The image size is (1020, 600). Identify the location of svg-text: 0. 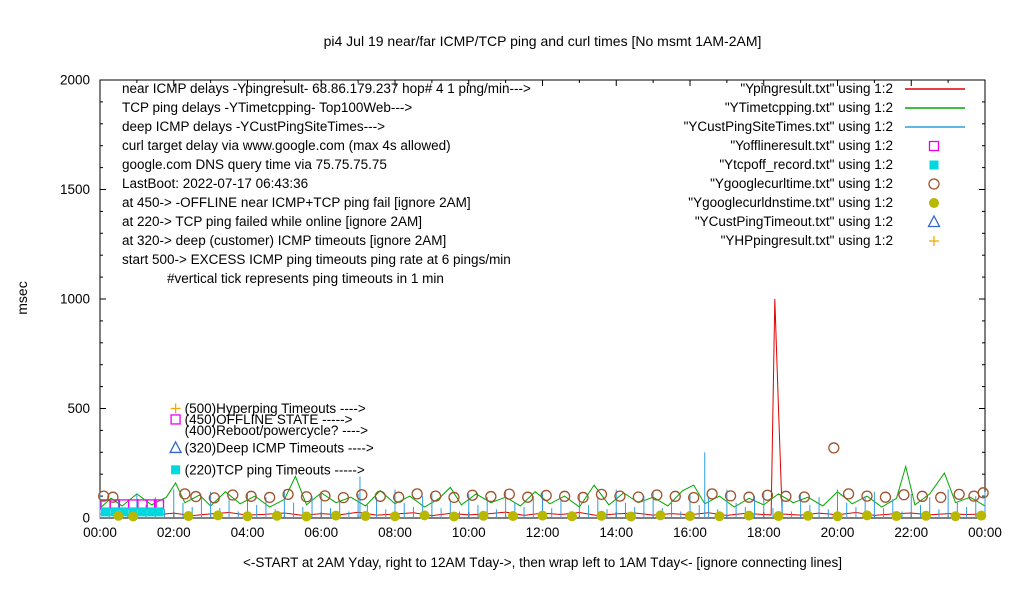
(86, 518).